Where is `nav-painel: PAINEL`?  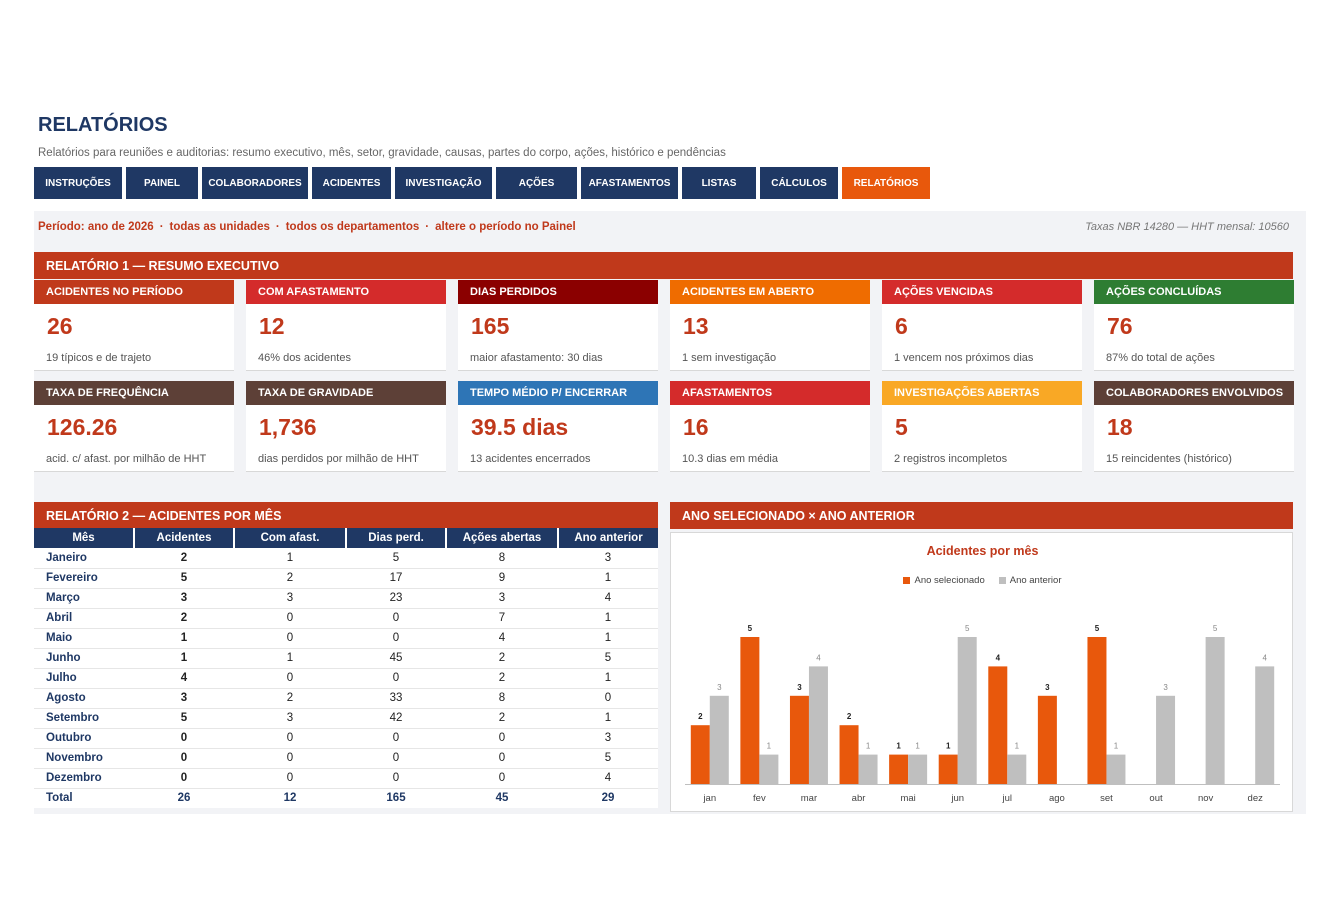 nav-painel: PAINEL is located at coordinates (162, 183).